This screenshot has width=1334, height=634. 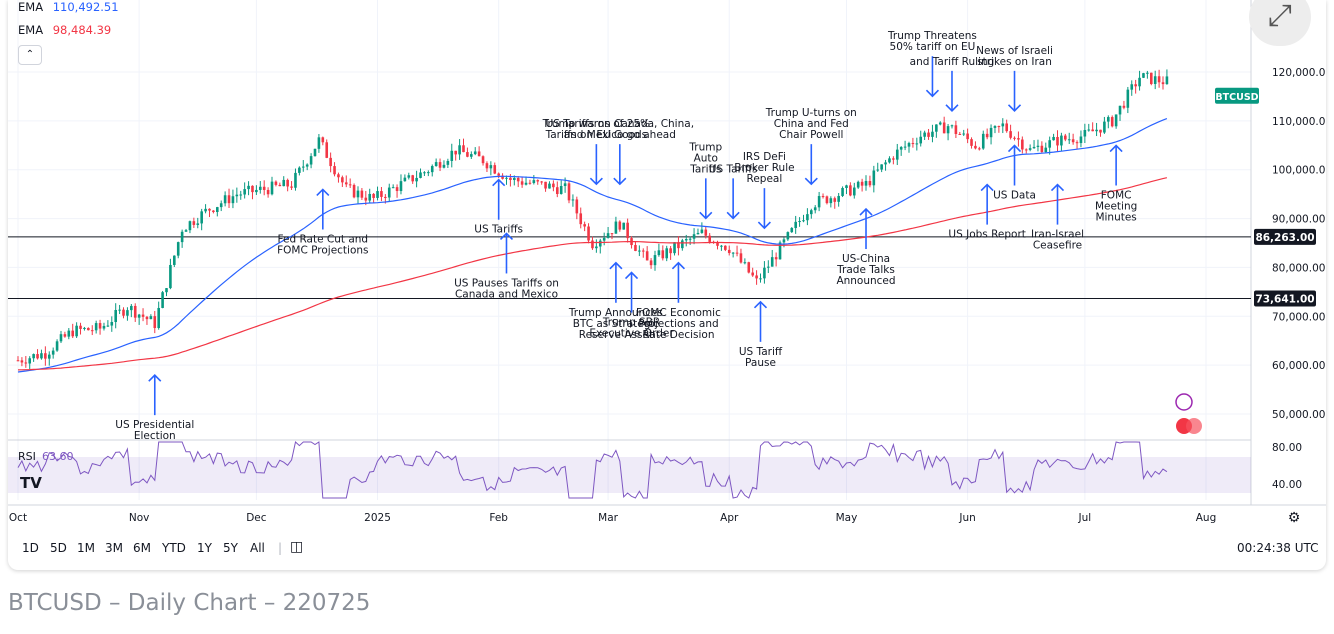 I want to click on annotation-label: US-China, so click(x=866, y=259).